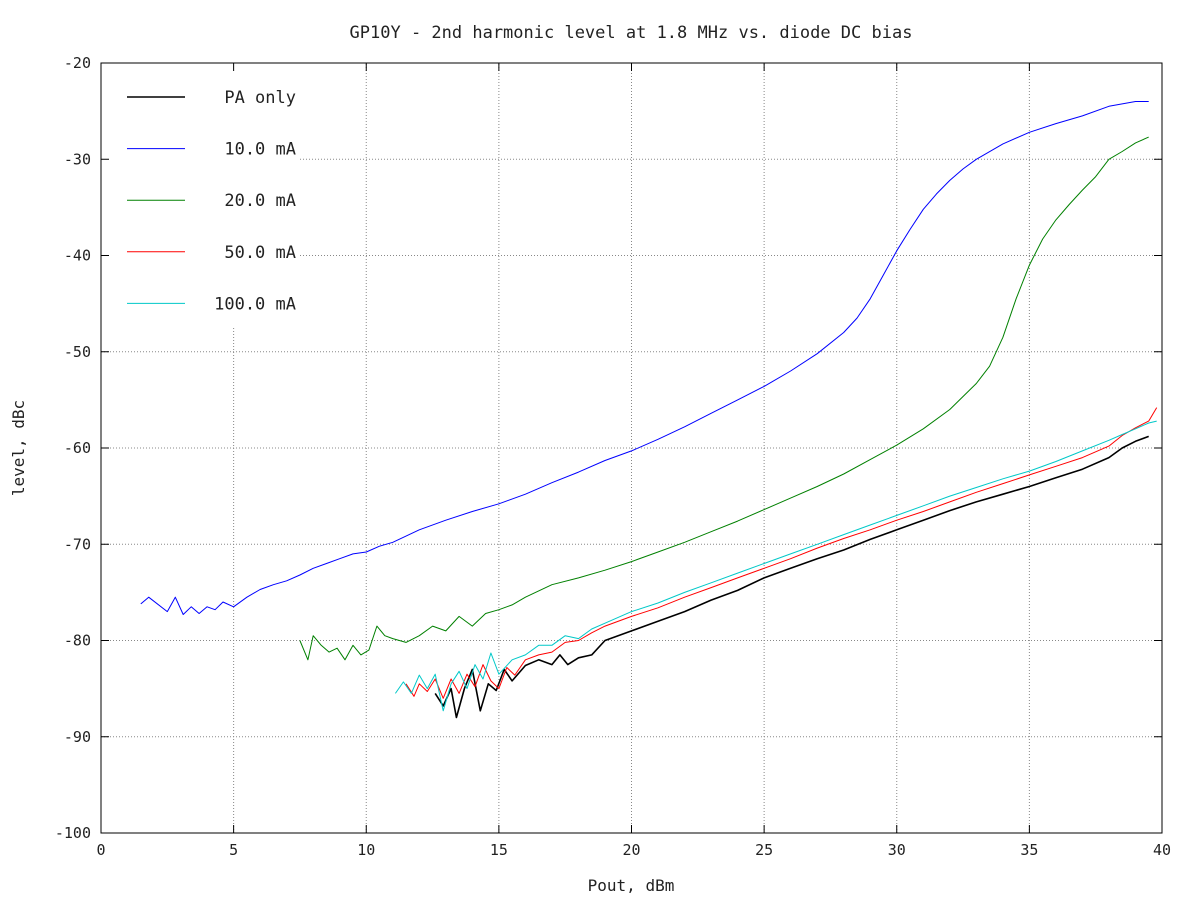  I want to click on y-tick-label: -70, so click(77, 544).